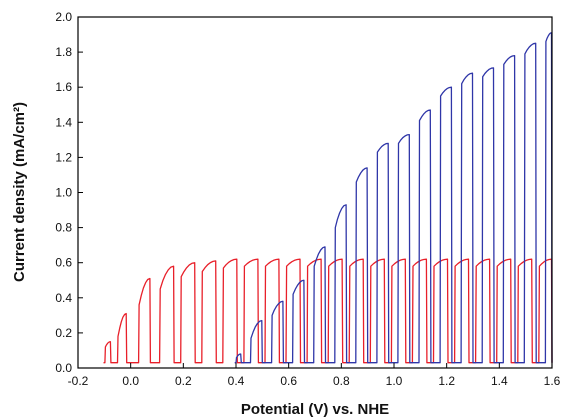 The height and width of the screenshot is (420, 566). What do you see at coordinates (63, 368) in the screenshot?
I see `y-tick-label: 0.0` at bounding box center [63, 368].